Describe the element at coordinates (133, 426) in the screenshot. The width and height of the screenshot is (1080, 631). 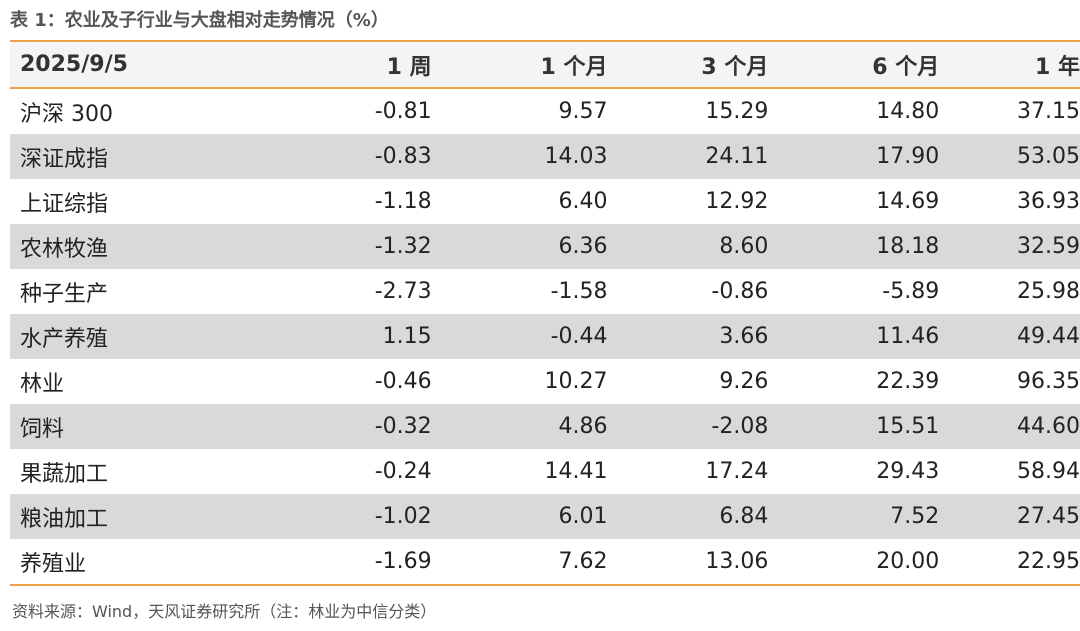
I see `row-label: 饲料` at that location.